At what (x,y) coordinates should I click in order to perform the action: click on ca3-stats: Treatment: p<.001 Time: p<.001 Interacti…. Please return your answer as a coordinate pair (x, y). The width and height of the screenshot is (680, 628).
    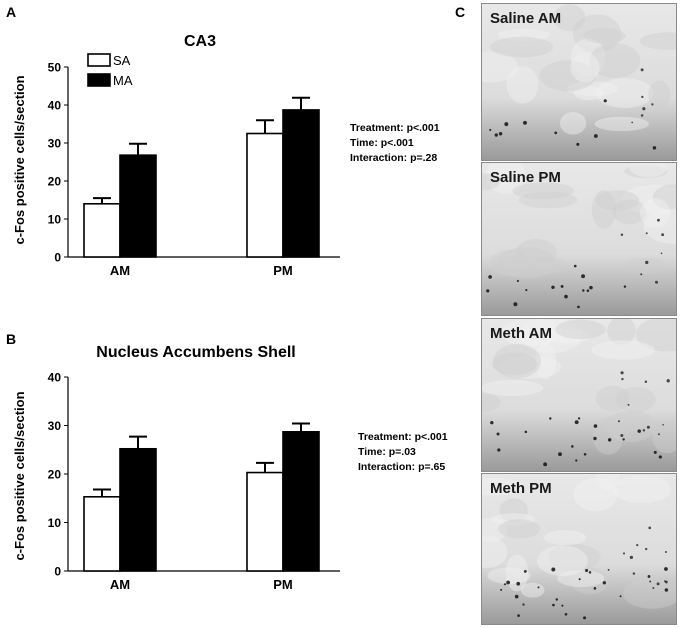
    Looking at the image, I should click on (395, 143).